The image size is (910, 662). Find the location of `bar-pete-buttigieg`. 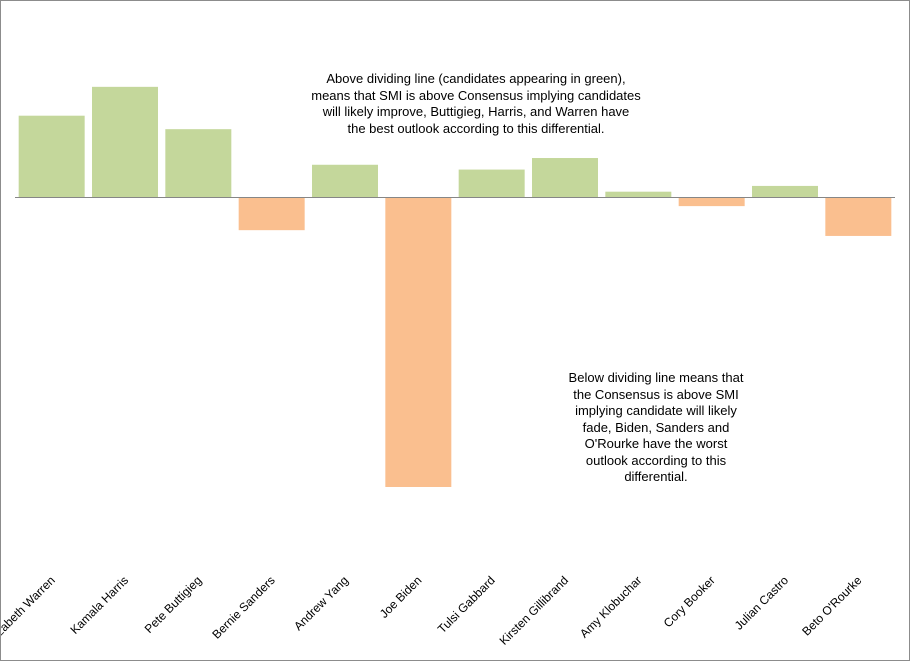

bar-pete-buttigieg is located at coordinates (198, 163).